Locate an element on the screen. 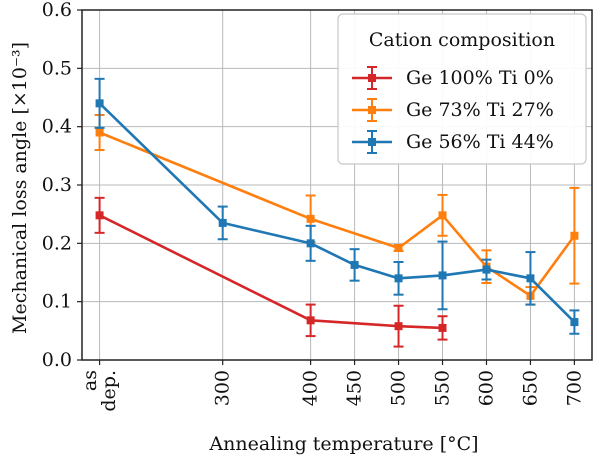 This screenshot has width=600, height=460. x-tick-label: 550 is located at coordinates (443, 388).